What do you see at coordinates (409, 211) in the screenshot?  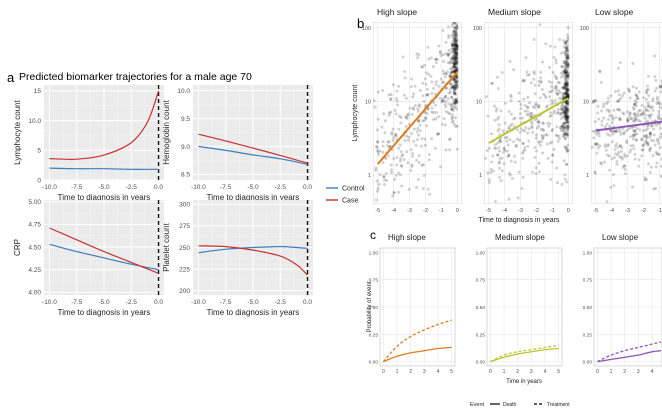 I see `x-tick-label-b0: -3` at bounding box center [409, 211].